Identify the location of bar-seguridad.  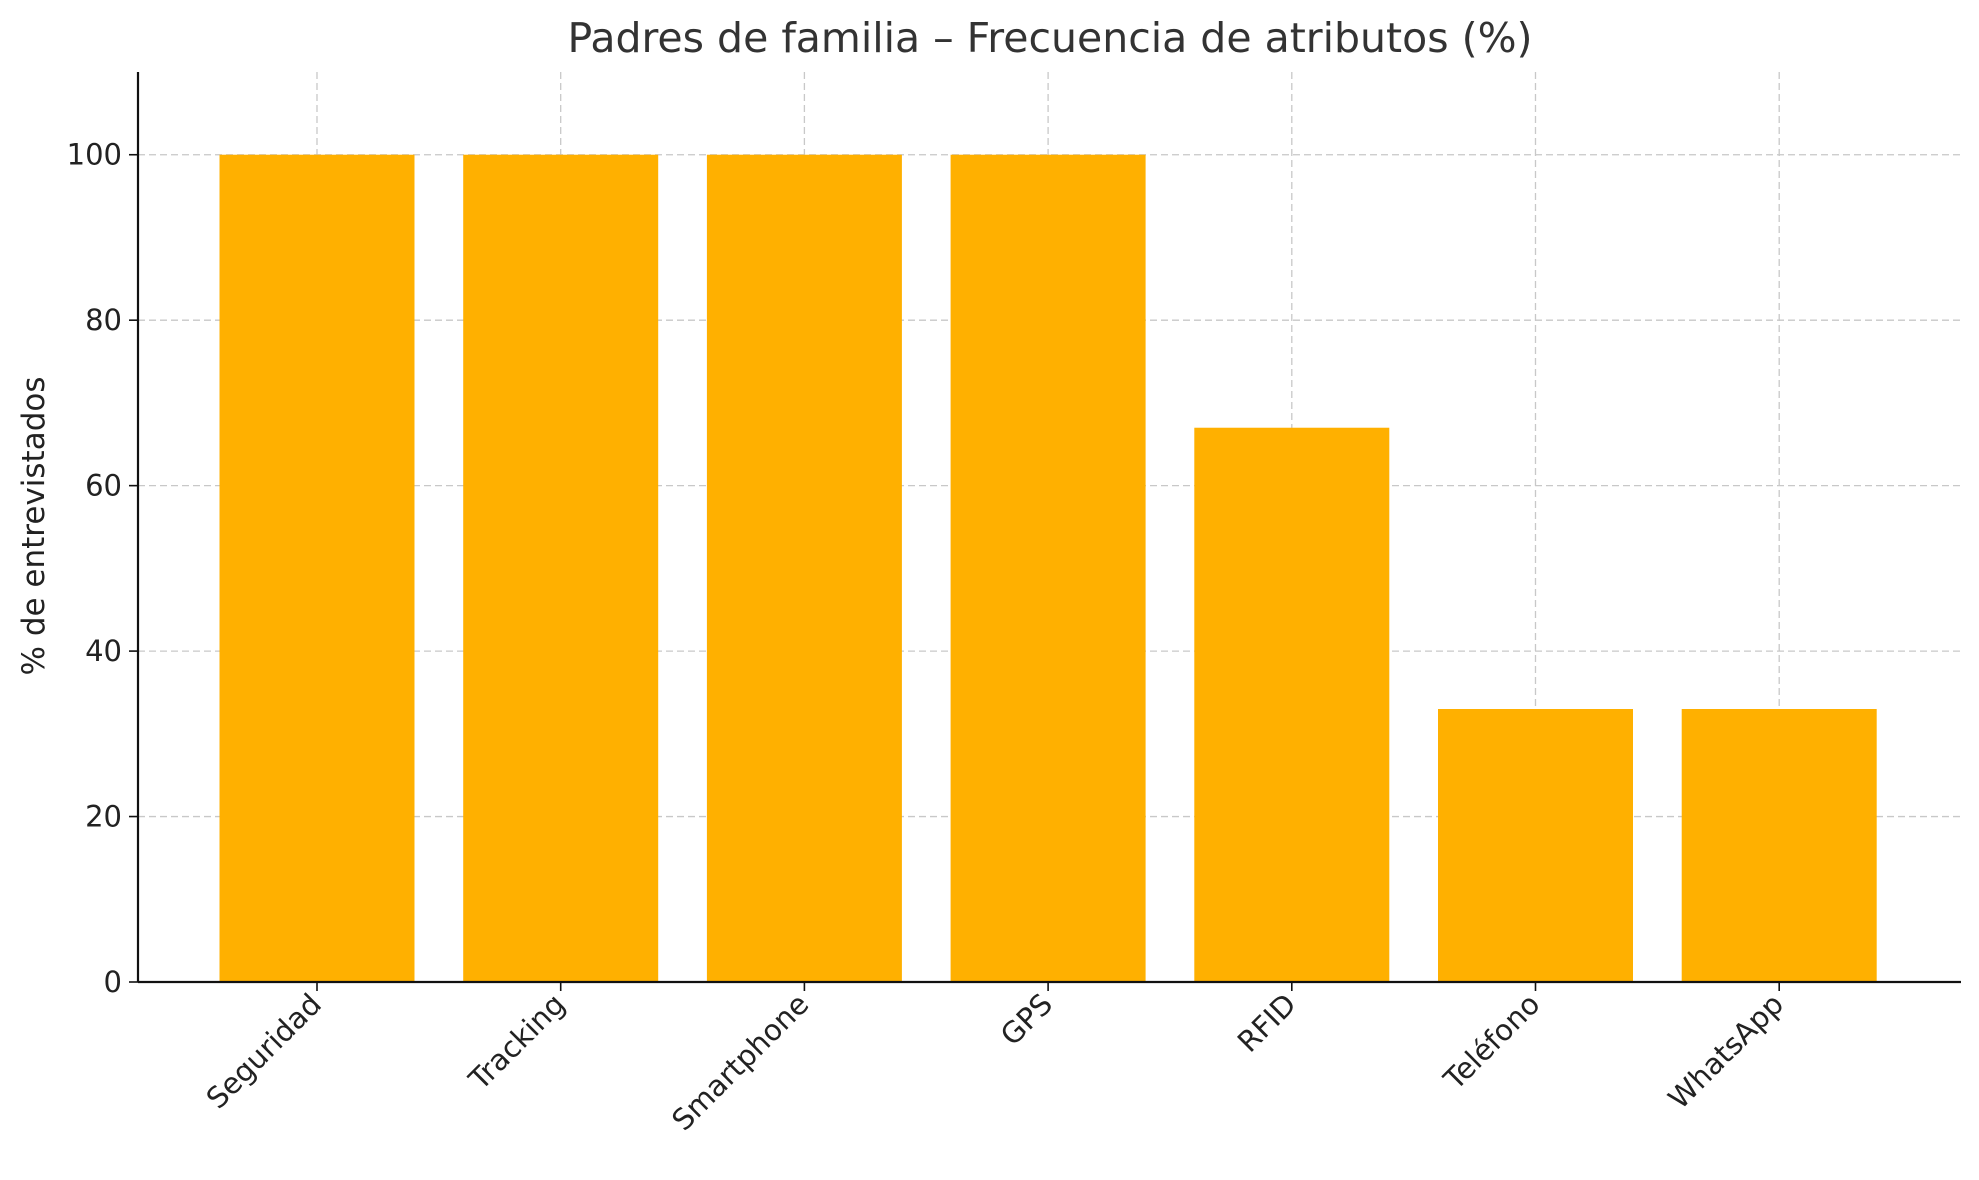
(317, 568).